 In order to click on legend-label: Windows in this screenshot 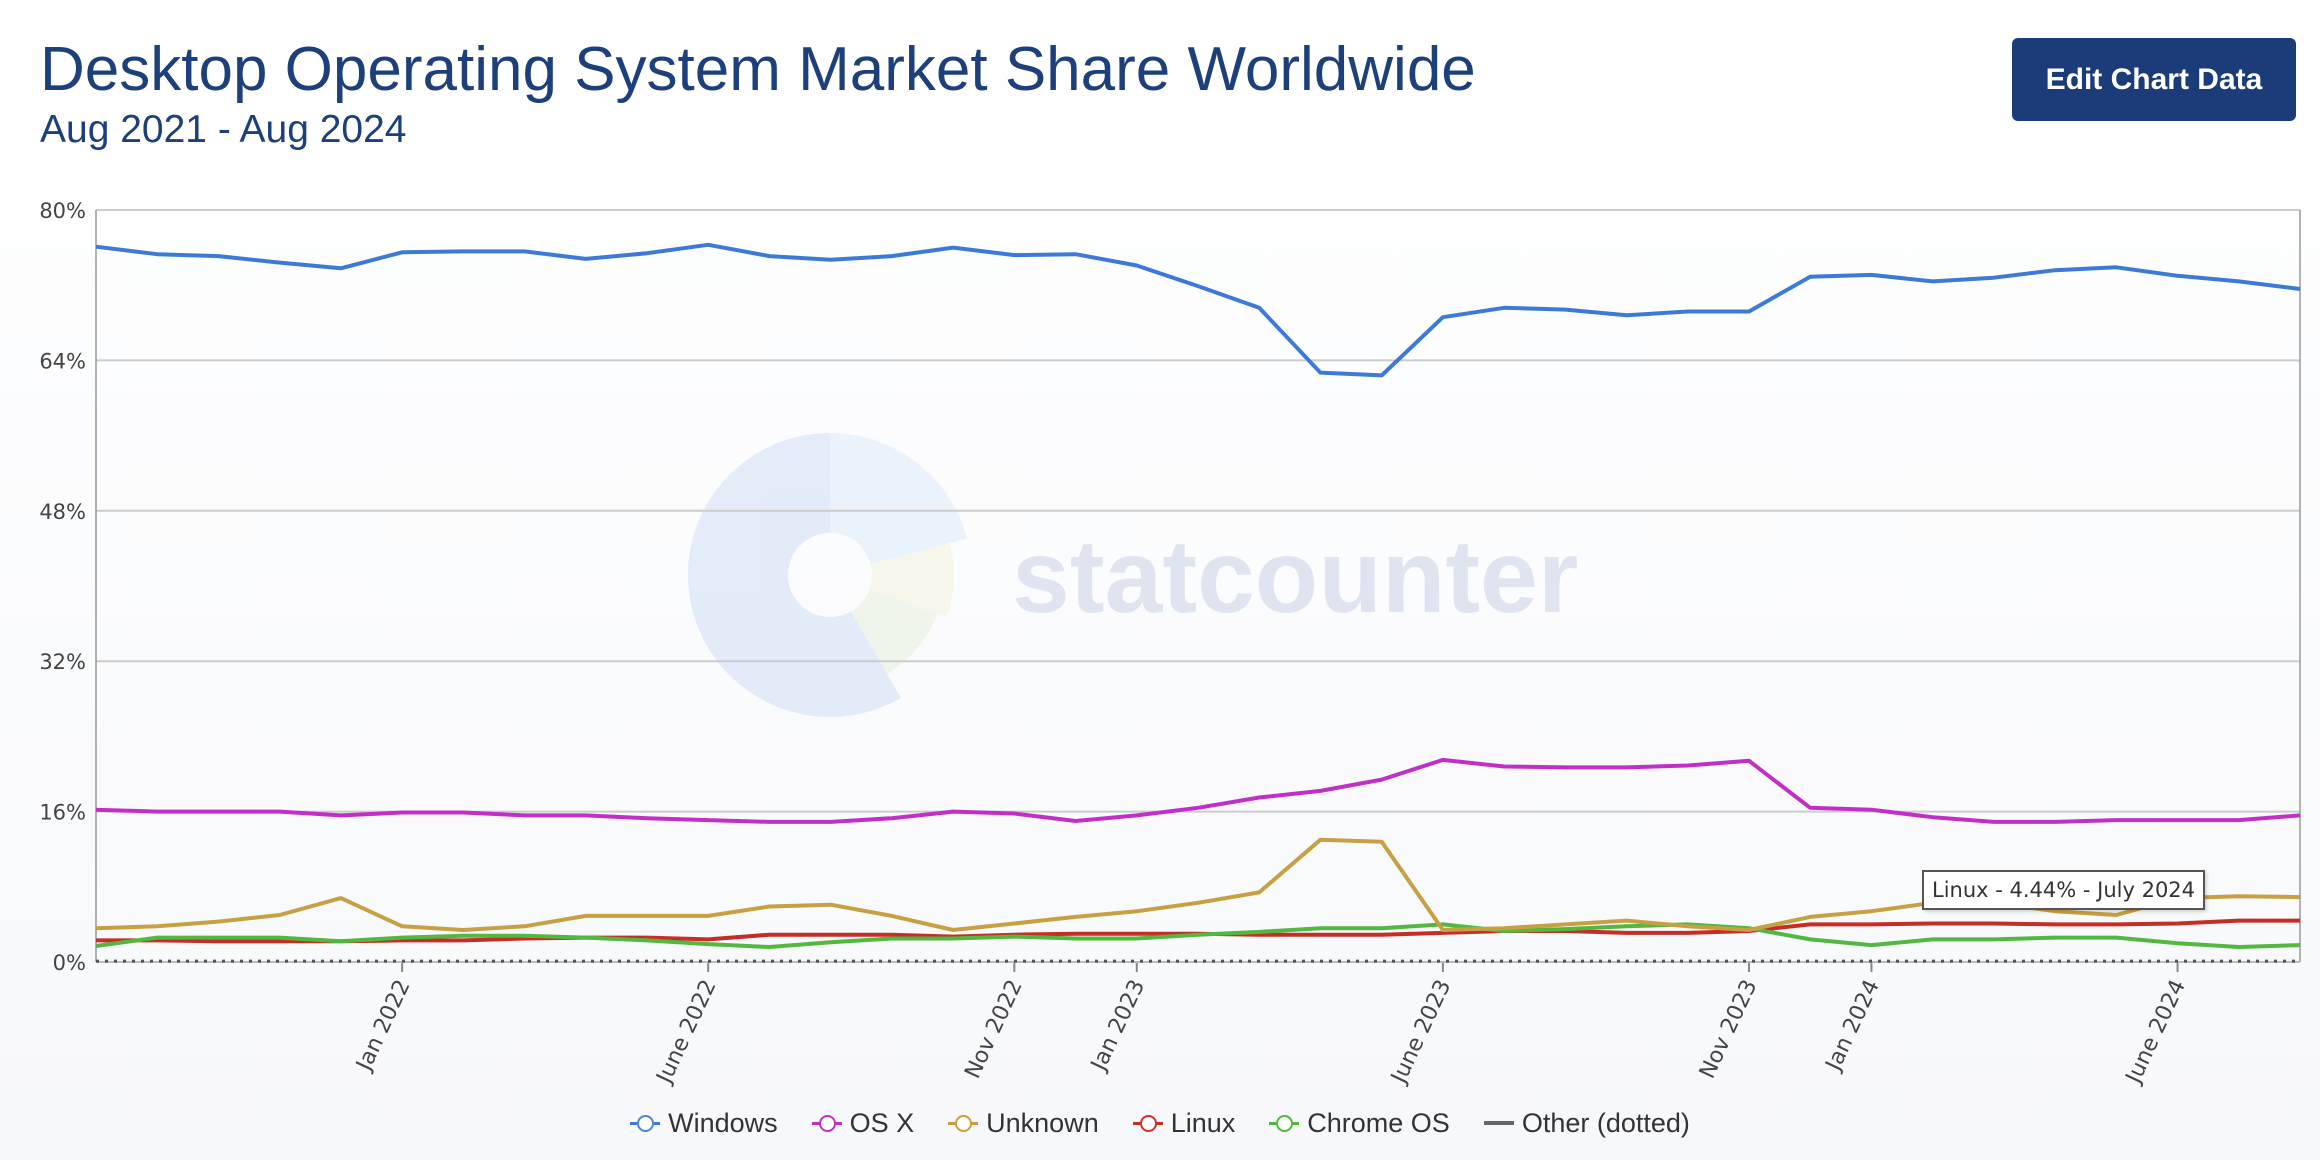, I will do `click(723, 1122)`.